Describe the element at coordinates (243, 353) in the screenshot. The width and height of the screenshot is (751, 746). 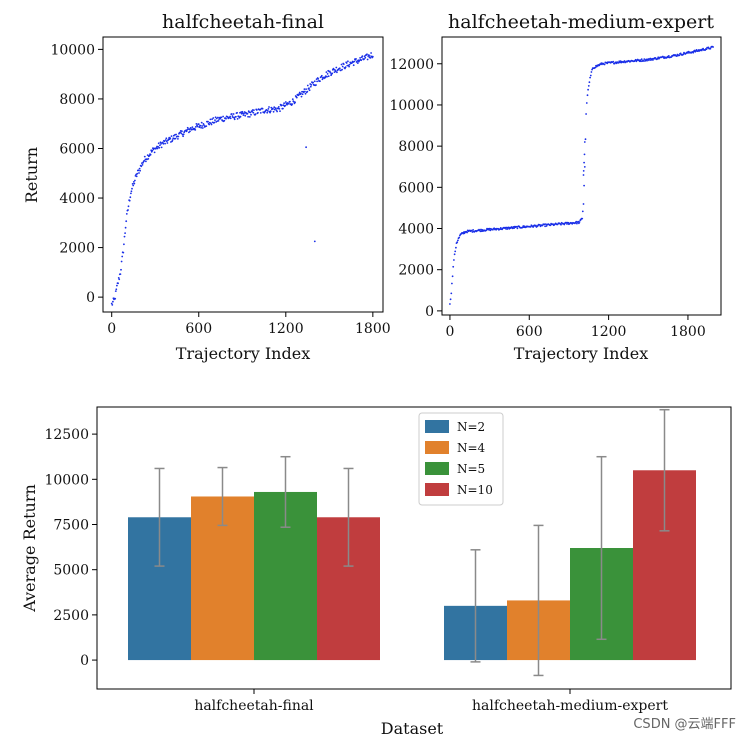
I see `x-axis-label: Trajectory Index` at that location.